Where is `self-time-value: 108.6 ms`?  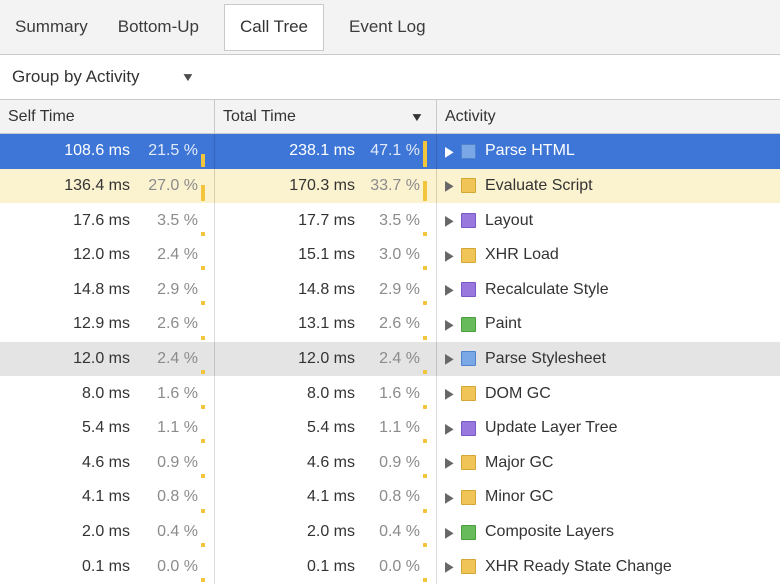
self-time-value: 108.6 ms is located at coordinates (97, 151).